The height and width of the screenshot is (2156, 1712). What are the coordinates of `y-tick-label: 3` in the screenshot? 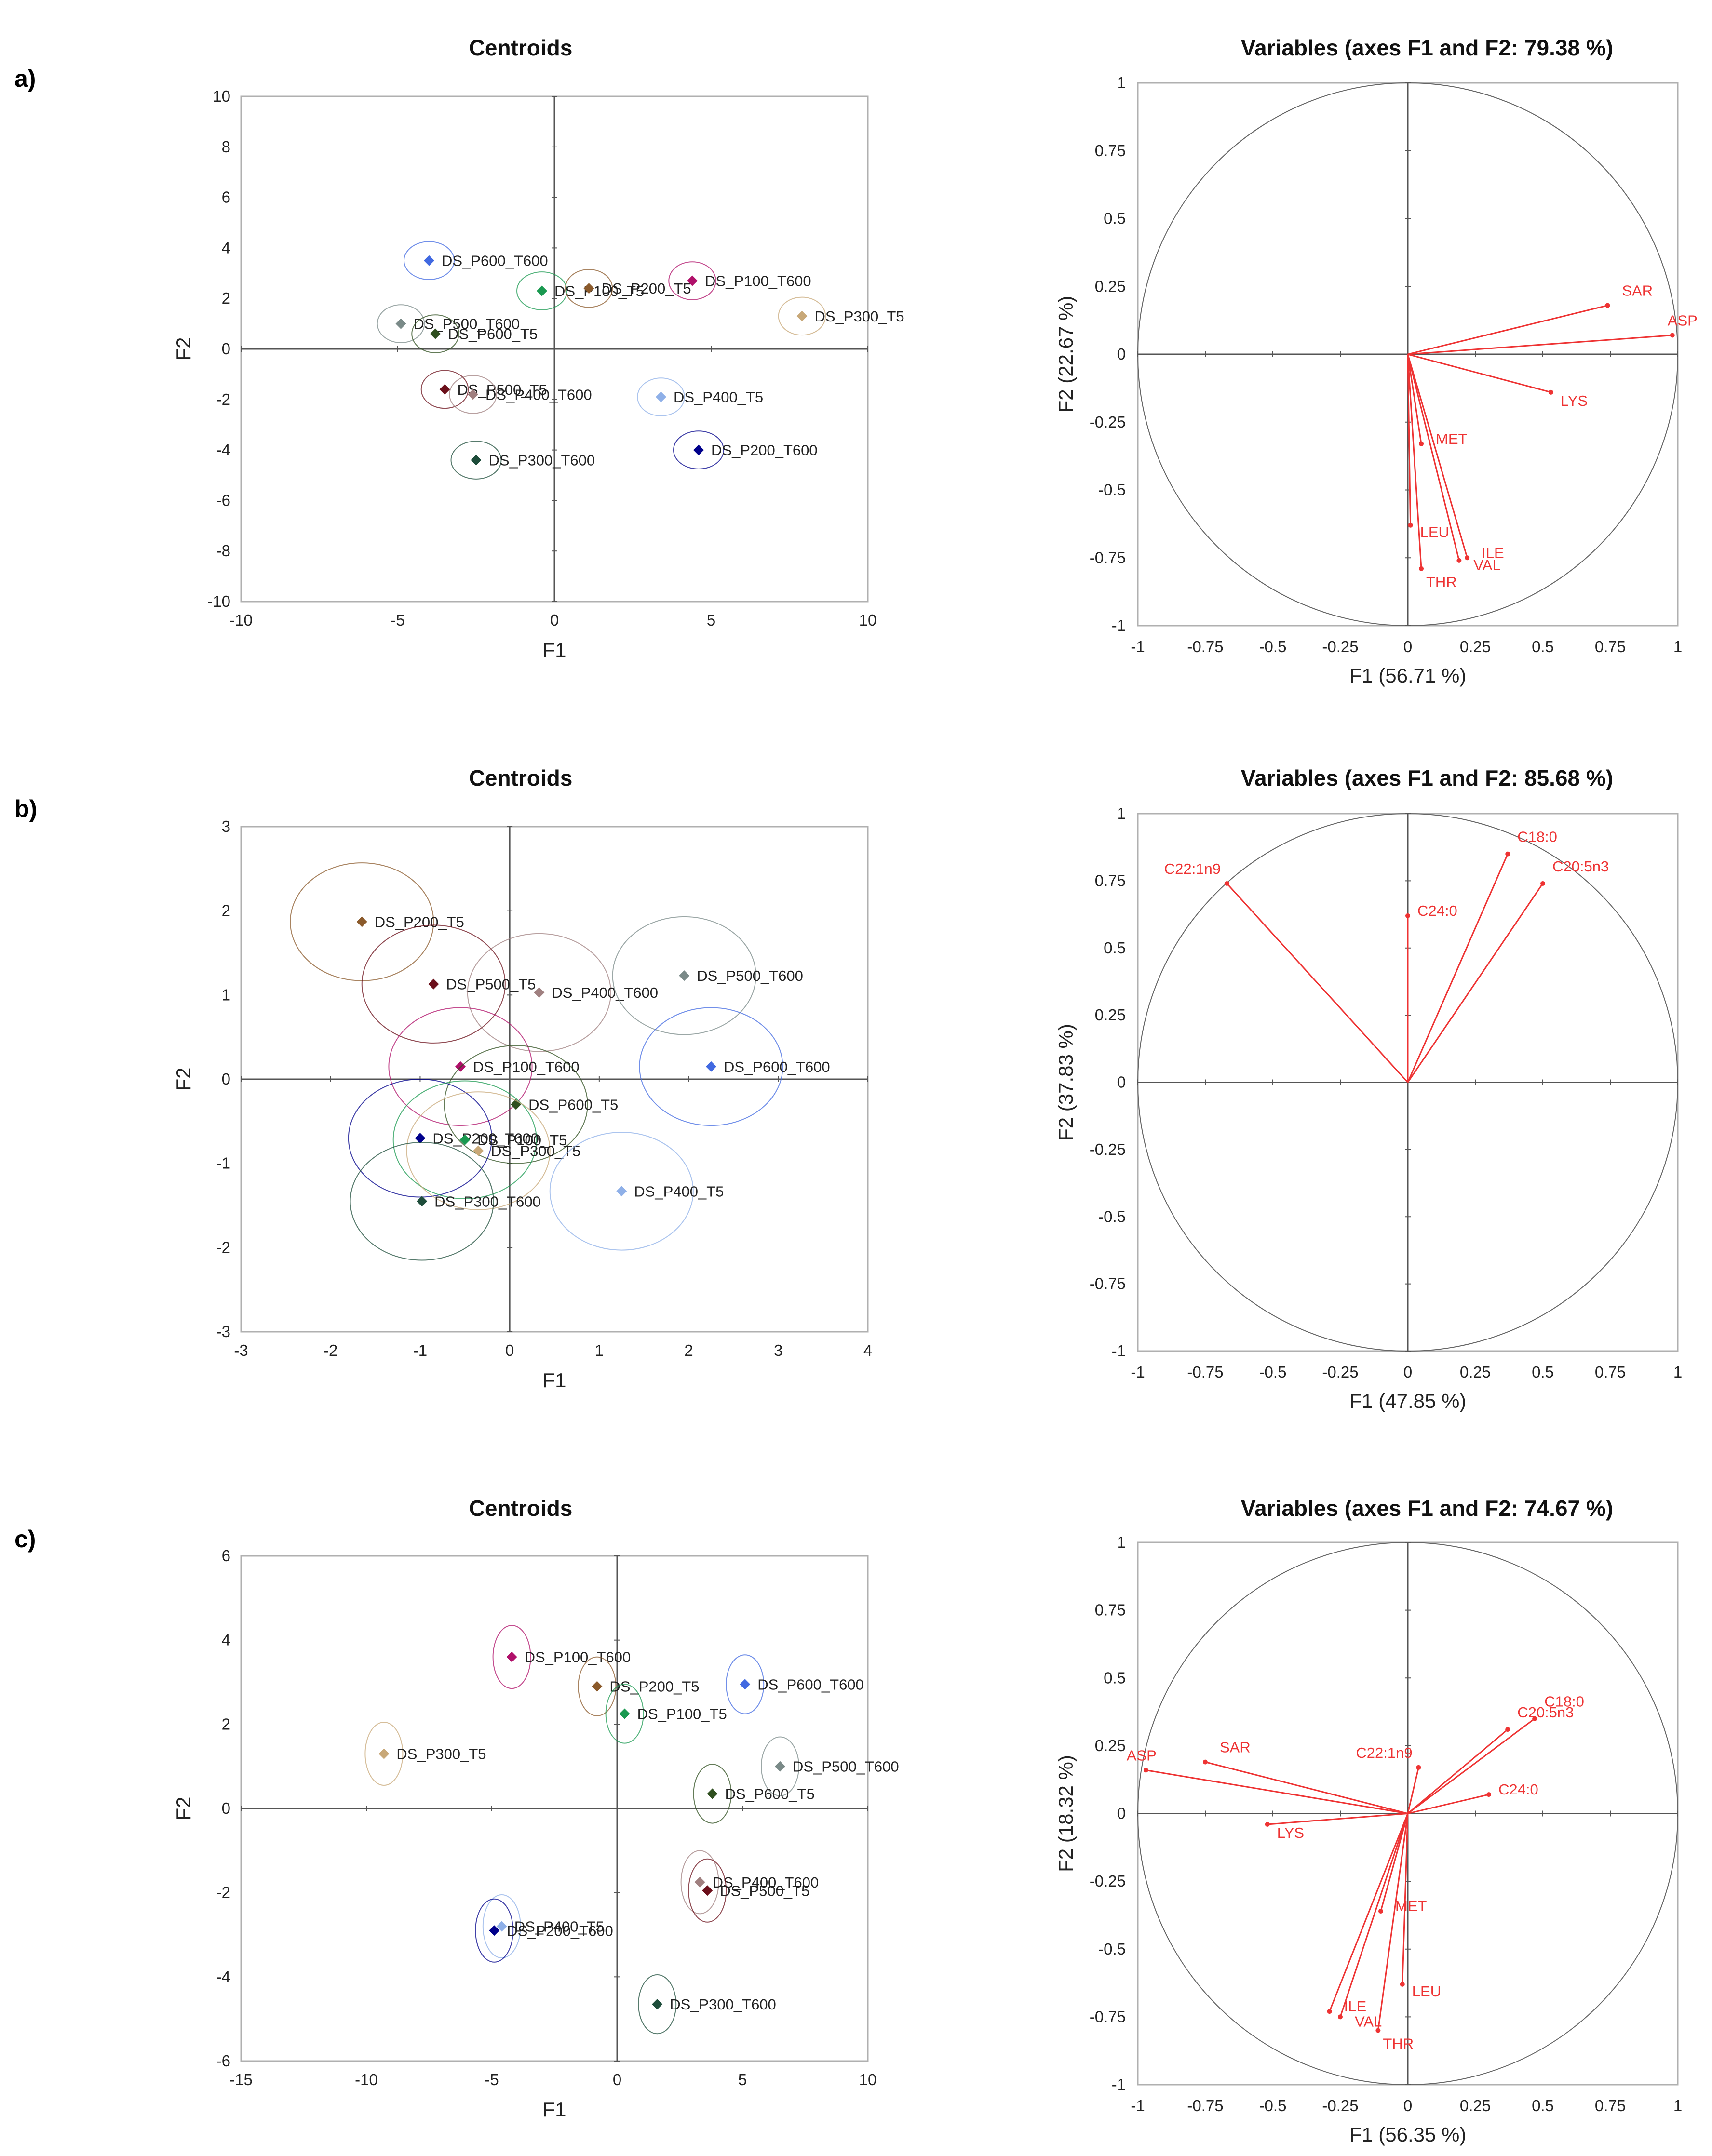 It's located at (226, 826).